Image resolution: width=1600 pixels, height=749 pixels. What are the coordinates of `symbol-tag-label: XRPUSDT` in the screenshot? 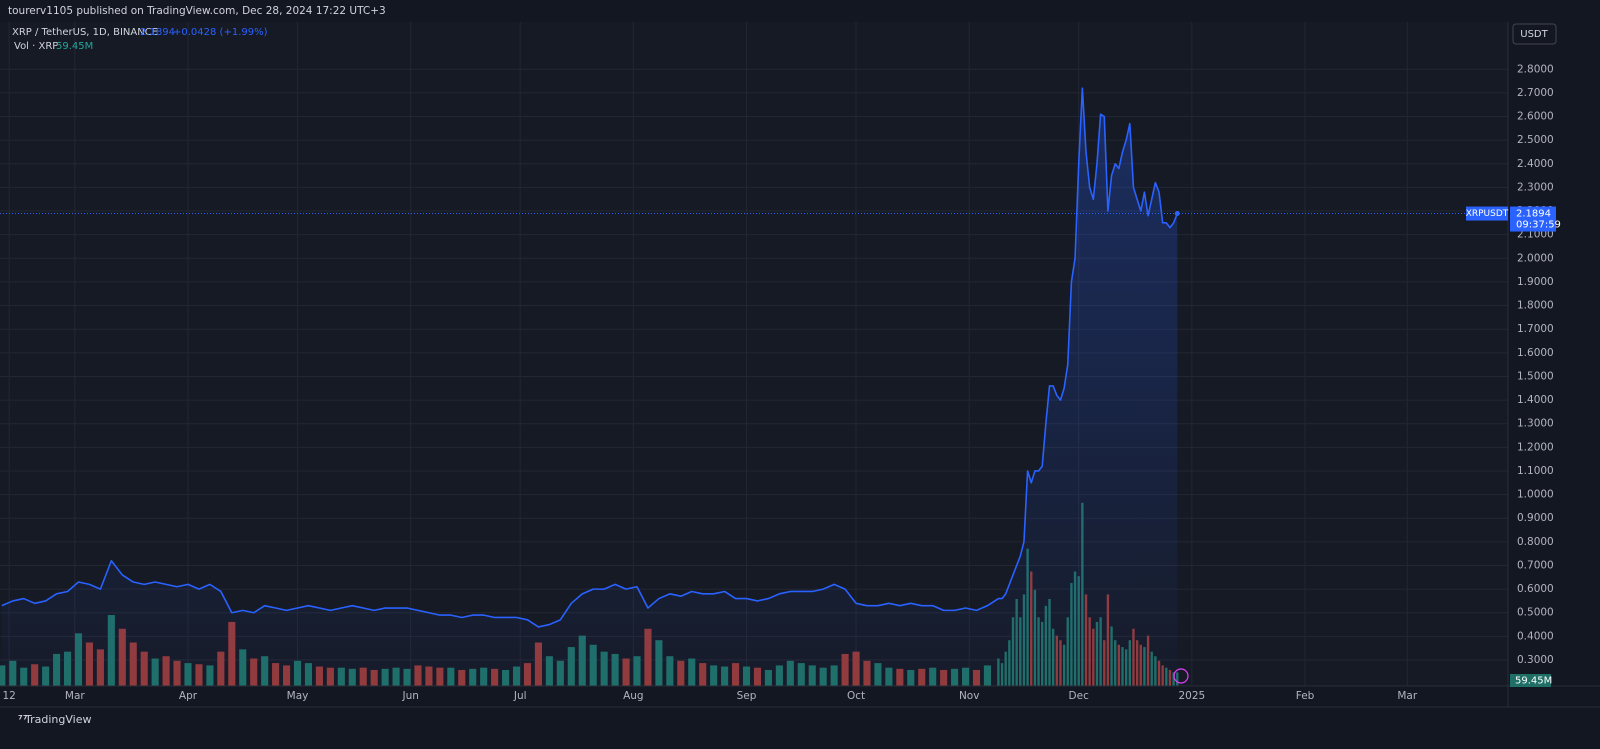 It's located at (1487, 214).